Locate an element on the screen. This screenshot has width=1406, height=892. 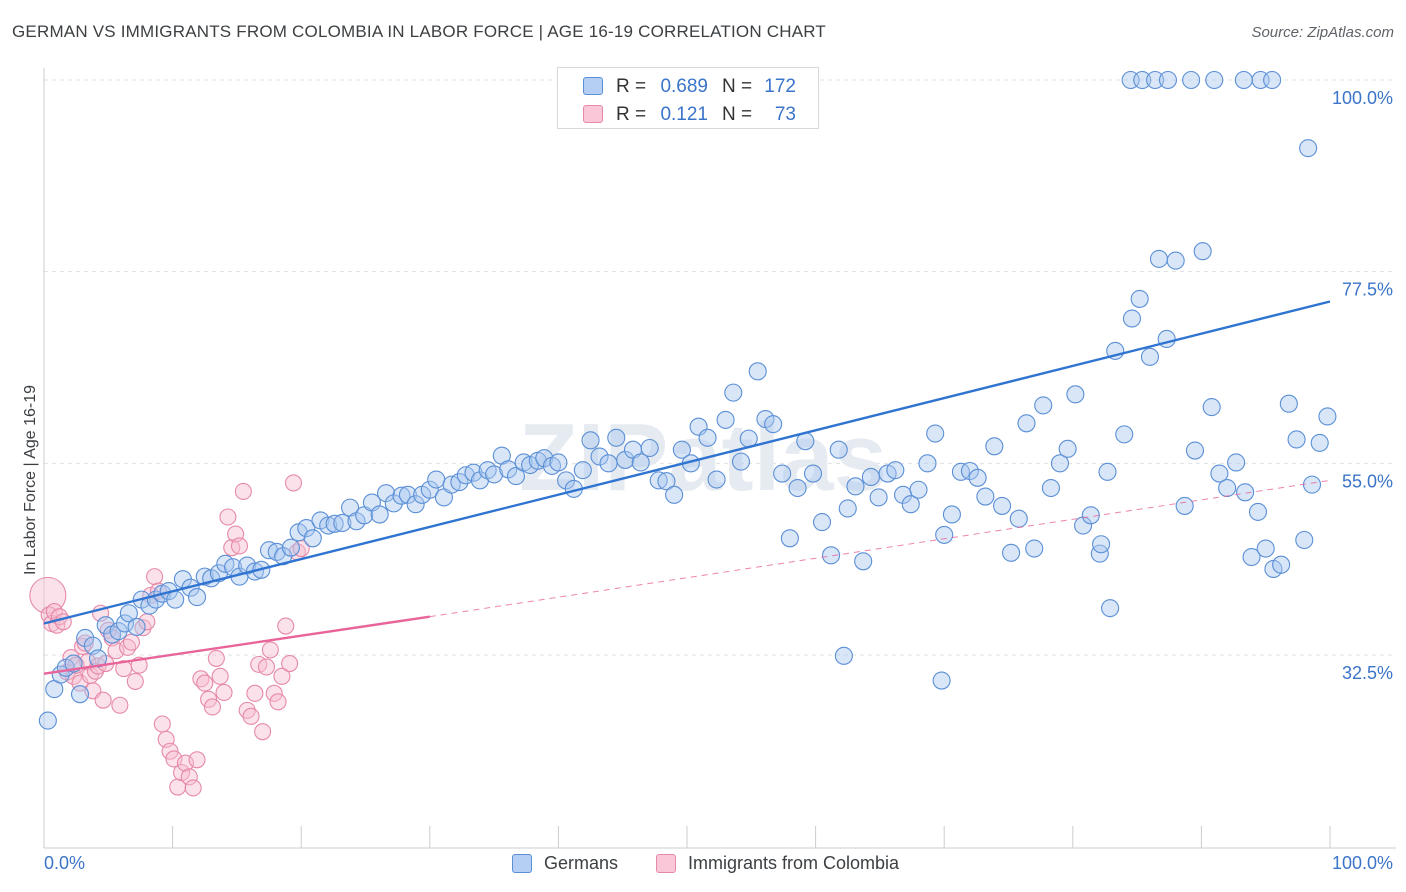
colombia-trend-line is located at coordinates (236, 645).